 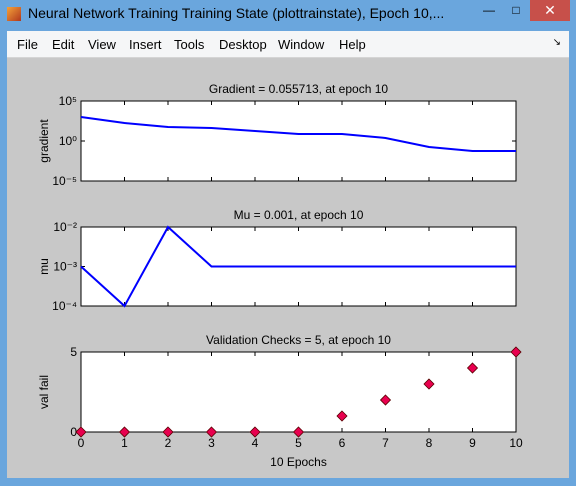 What do you see at coordinates (73, 432) in the screenshot?
I see `y-tick-label: 0` at bounding box center [73, 432].